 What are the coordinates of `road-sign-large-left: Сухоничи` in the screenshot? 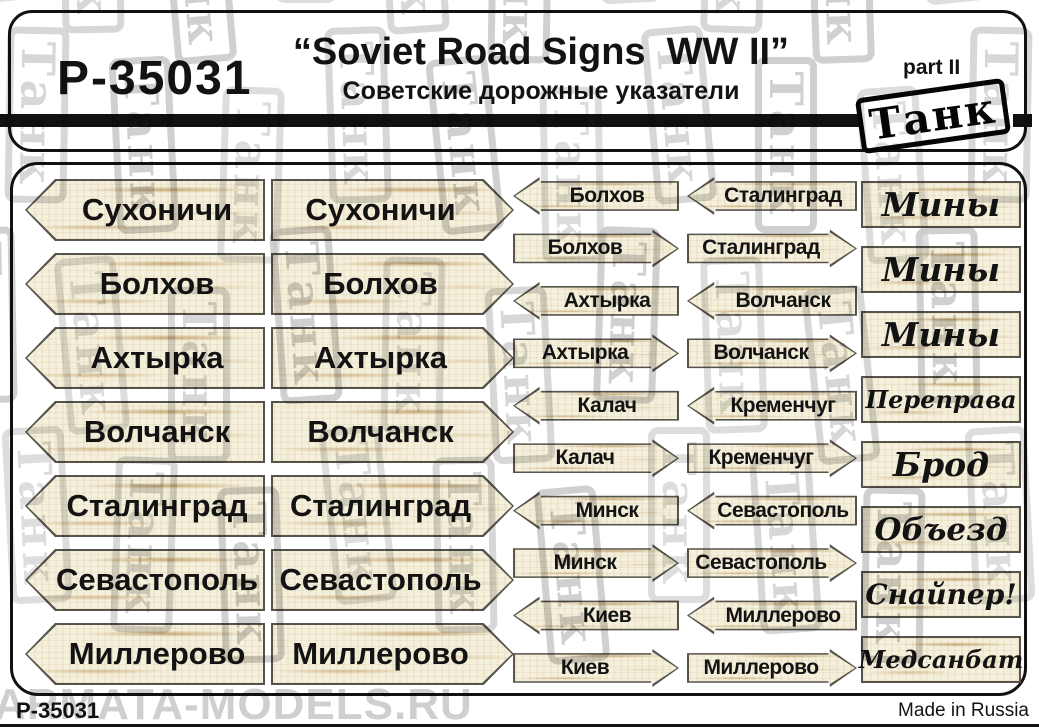 It's located at (145, 210).